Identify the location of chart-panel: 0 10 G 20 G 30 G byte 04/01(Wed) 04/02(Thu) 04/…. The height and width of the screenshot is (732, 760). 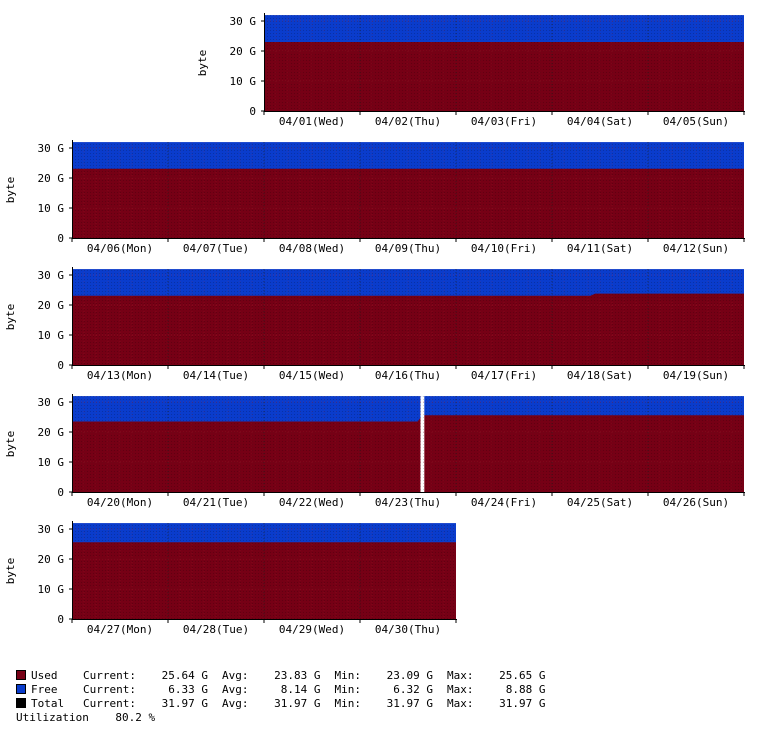
(470, 70).